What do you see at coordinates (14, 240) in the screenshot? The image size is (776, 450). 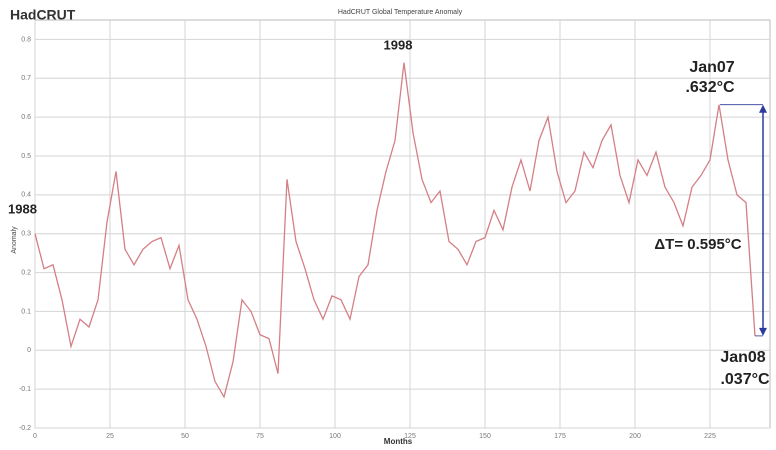 I see `y-axis-label: Anomaly` at bounding box center [14, 240].